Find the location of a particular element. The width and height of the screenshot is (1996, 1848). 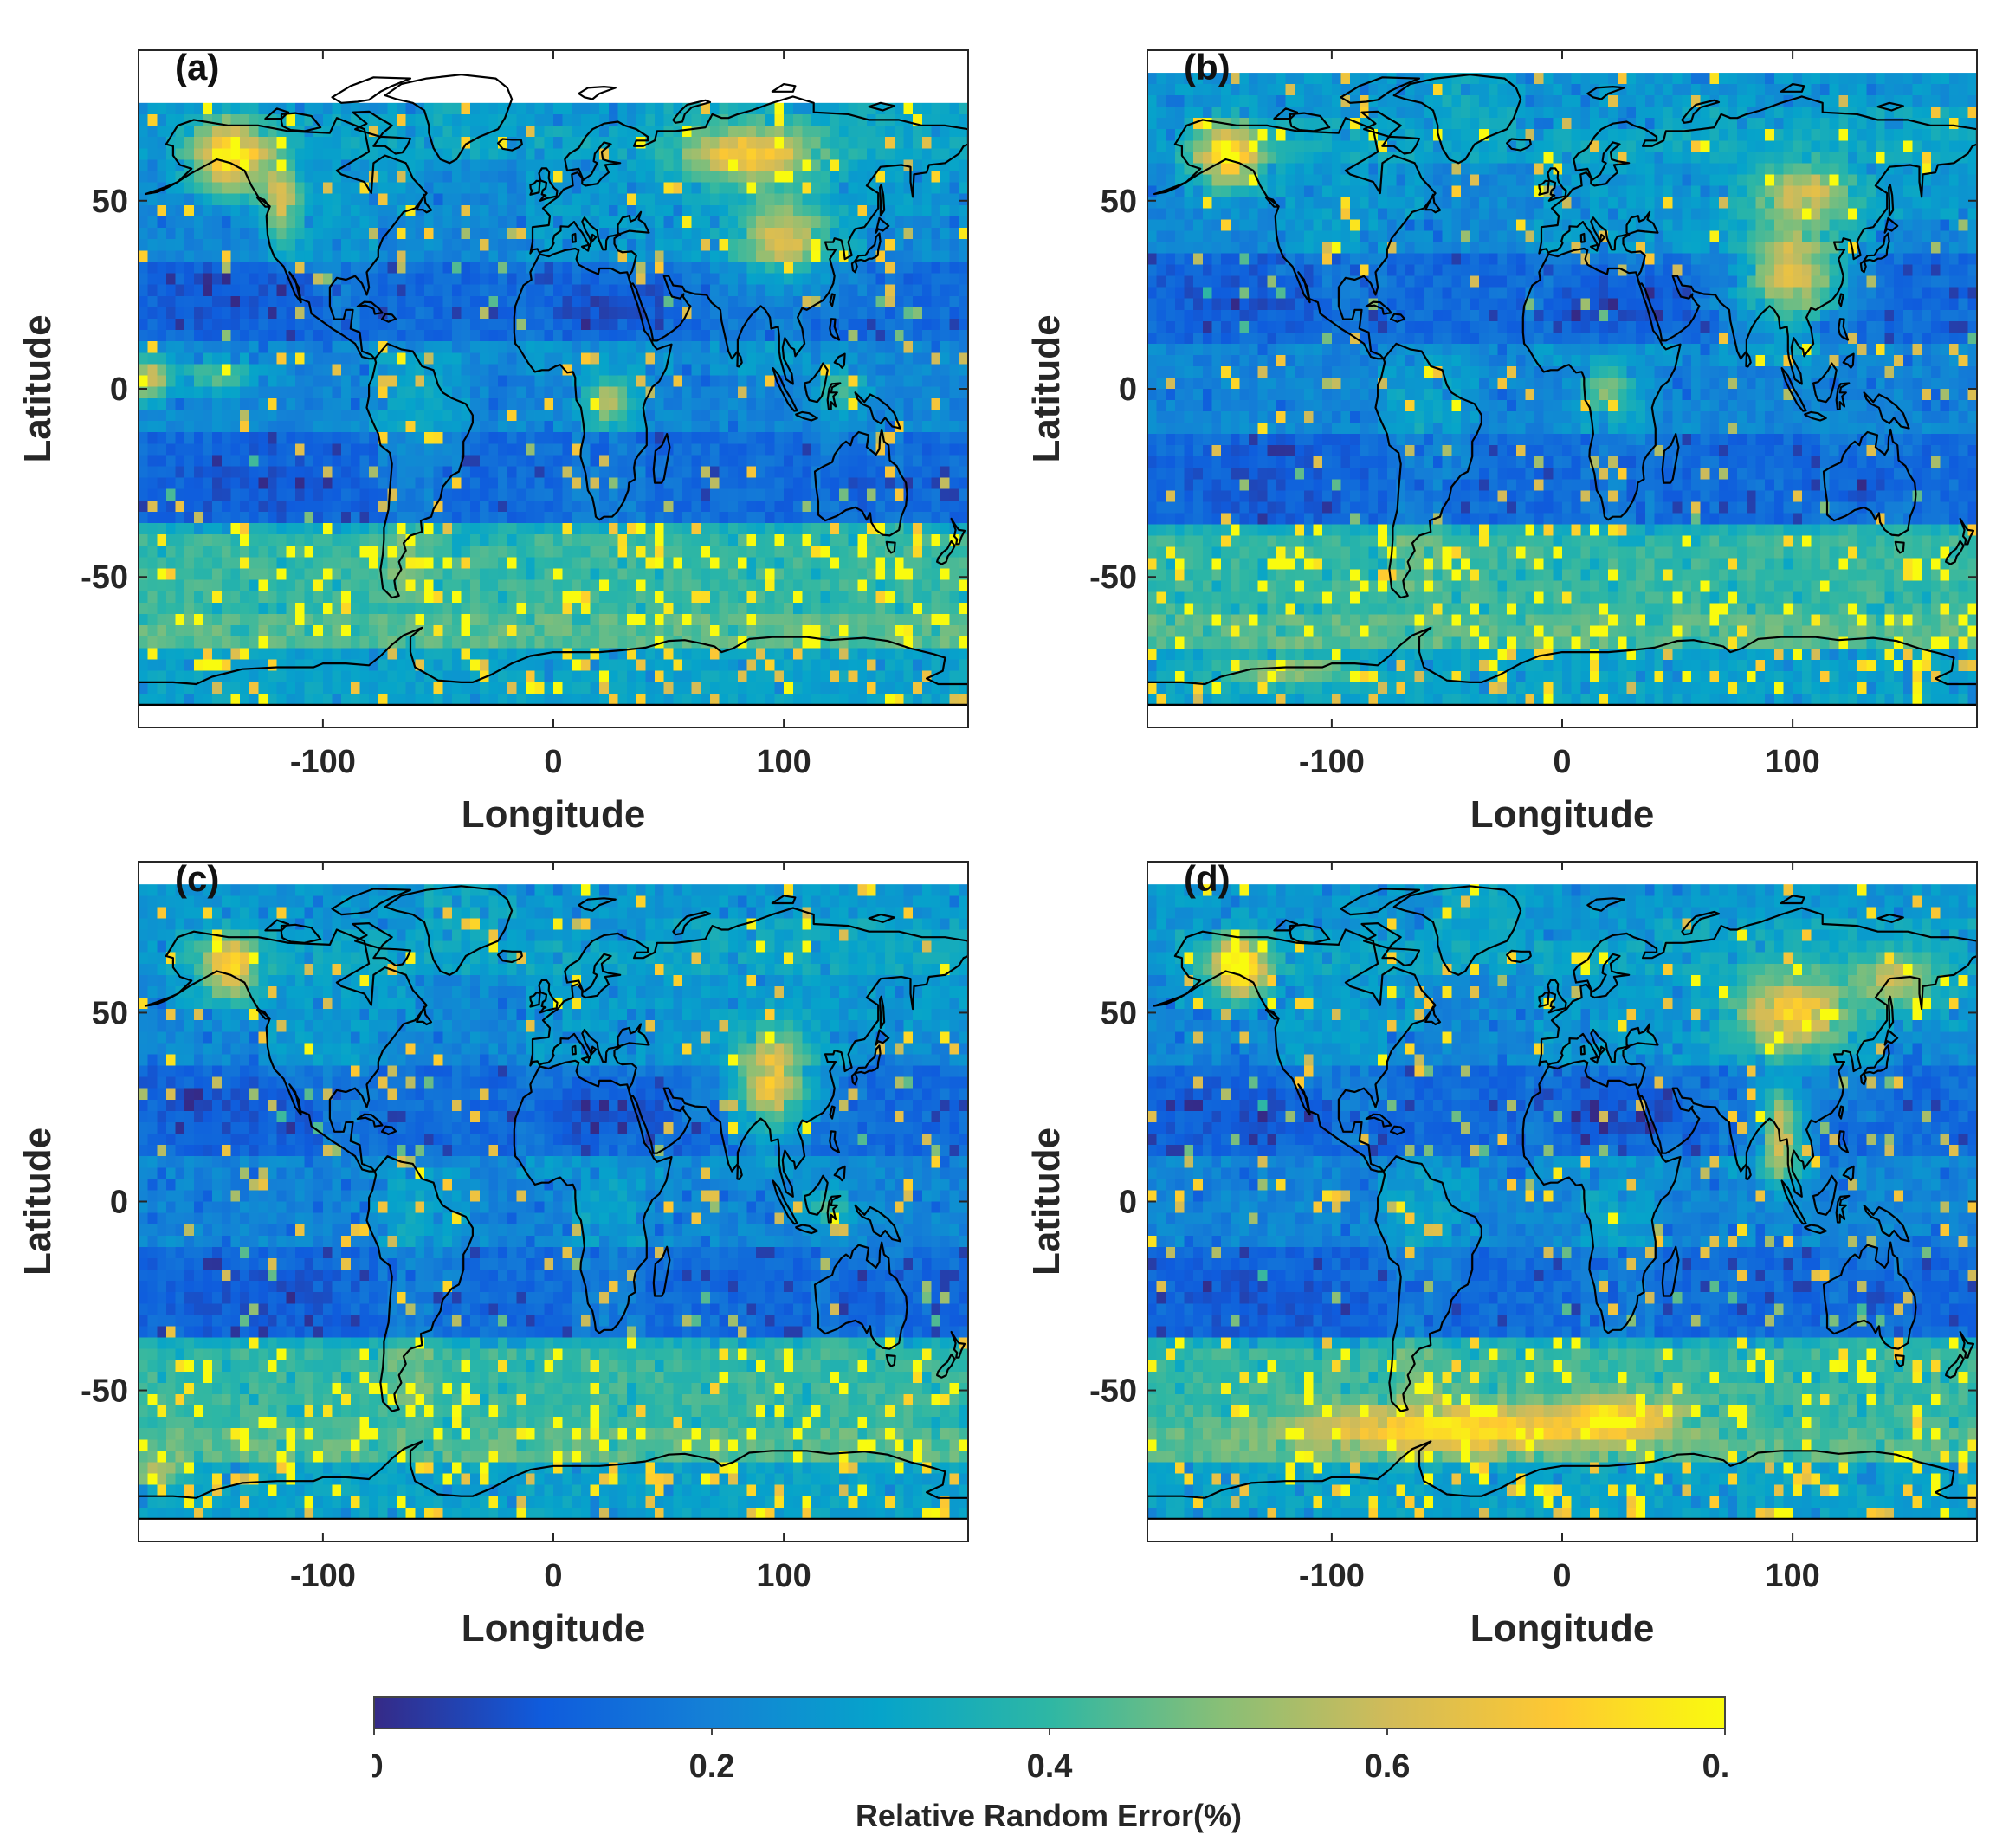

colorbar-ticks: 0 0.2 0.4 0.6 0.8 is located at coordinates (1056, 1756).